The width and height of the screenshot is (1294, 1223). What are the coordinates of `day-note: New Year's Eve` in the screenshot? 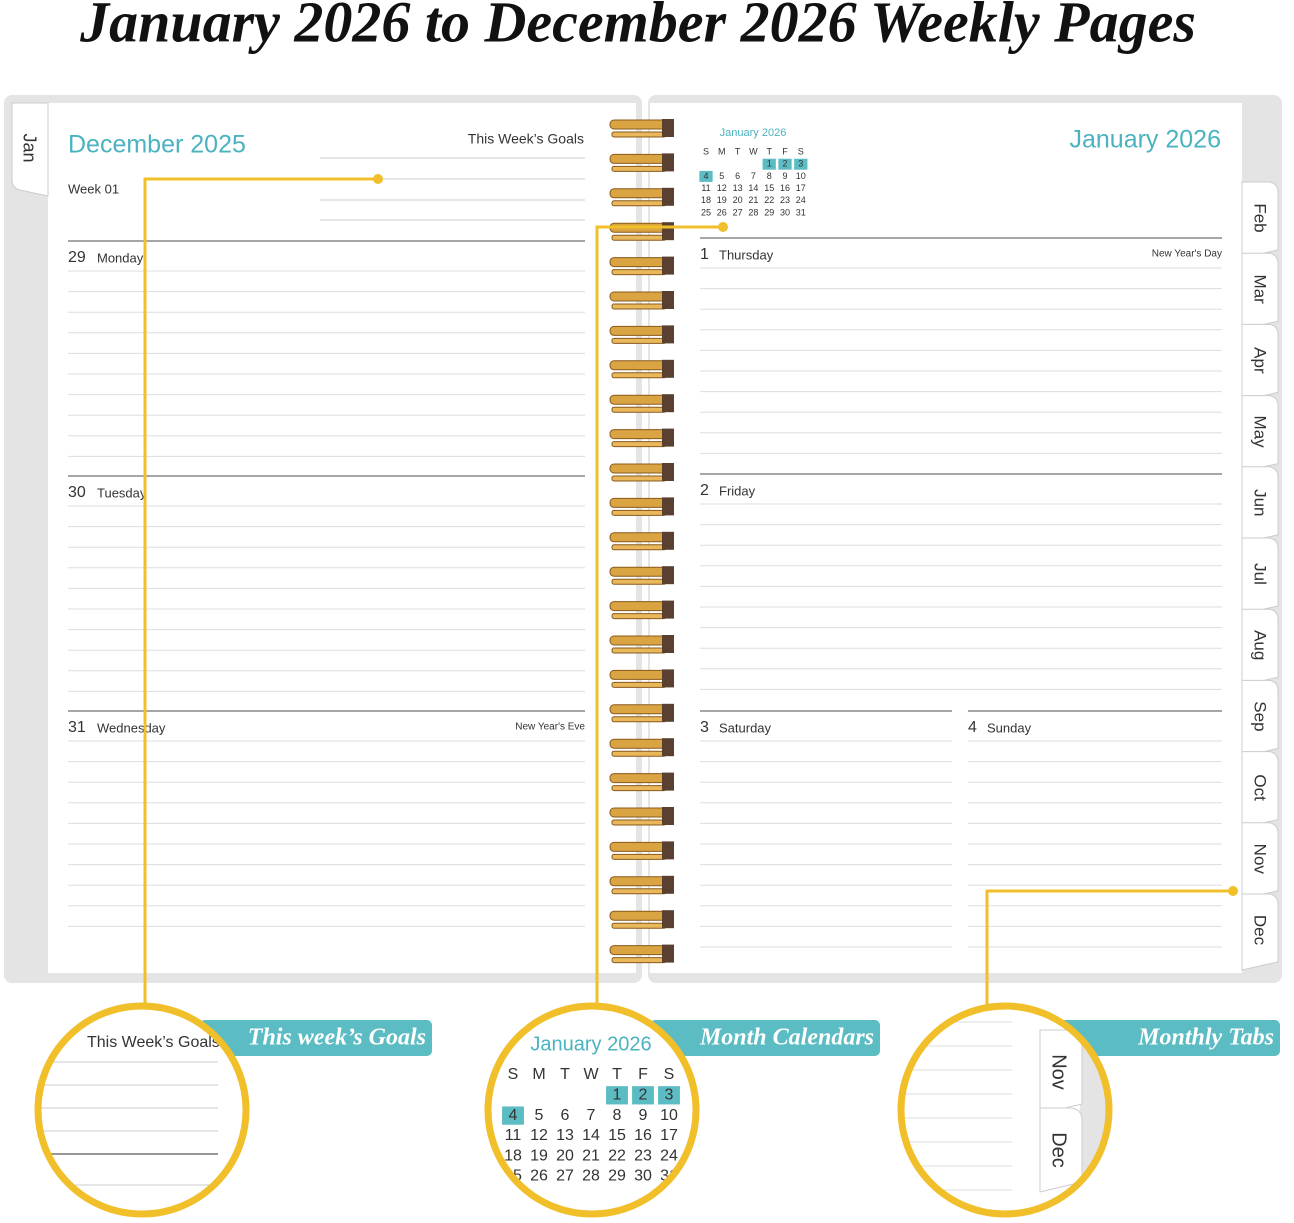 It's located at (550, 727).